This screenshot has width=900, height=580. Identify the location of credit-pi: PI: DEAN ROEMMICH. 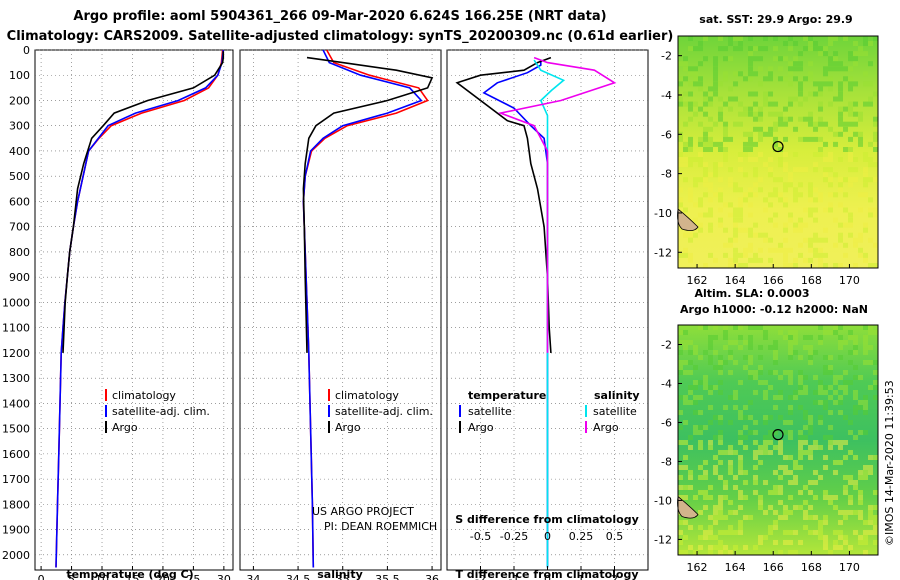
(380, 526).